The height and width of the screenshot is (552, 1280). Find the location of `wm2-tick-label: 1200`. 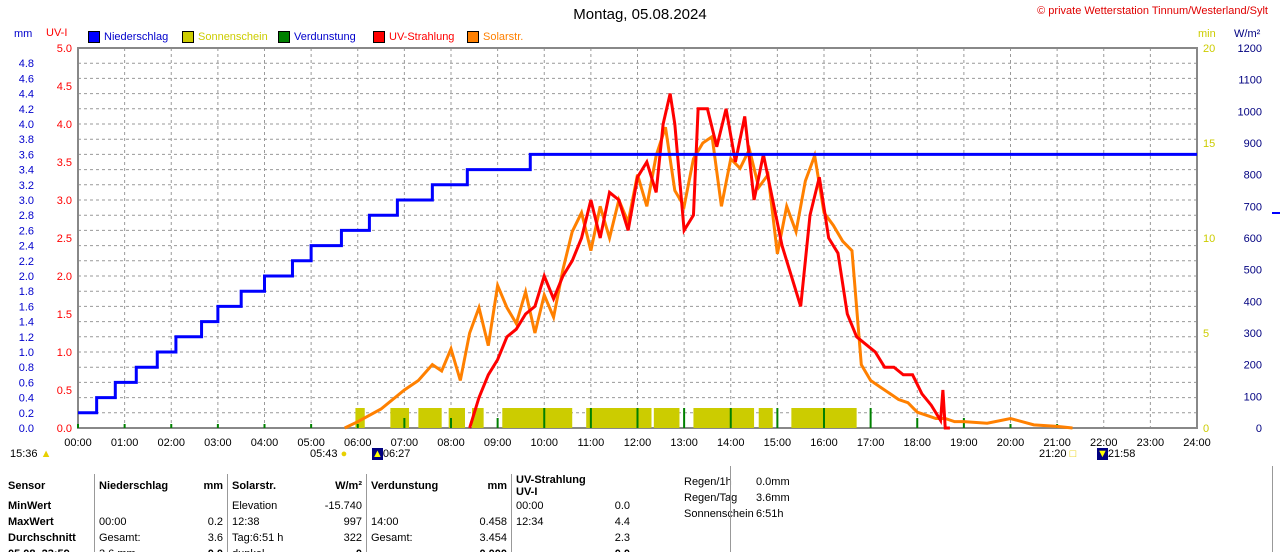

wm2-tick-label: 1200 is located at coordinates (1250, 49).